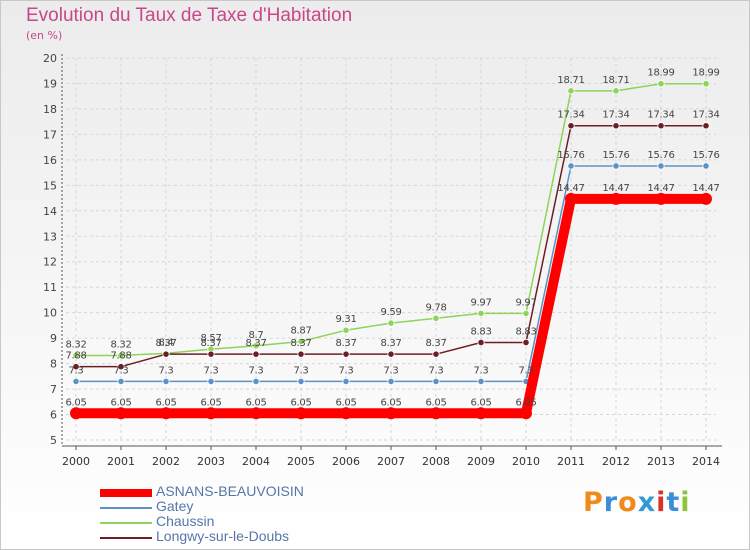 This screenshot has width=750, height=550. What do you see at coordinates (300, 330) in the screenshot?
I see `data-label-chaussin: 8.87` at bounding box center [300, 330].